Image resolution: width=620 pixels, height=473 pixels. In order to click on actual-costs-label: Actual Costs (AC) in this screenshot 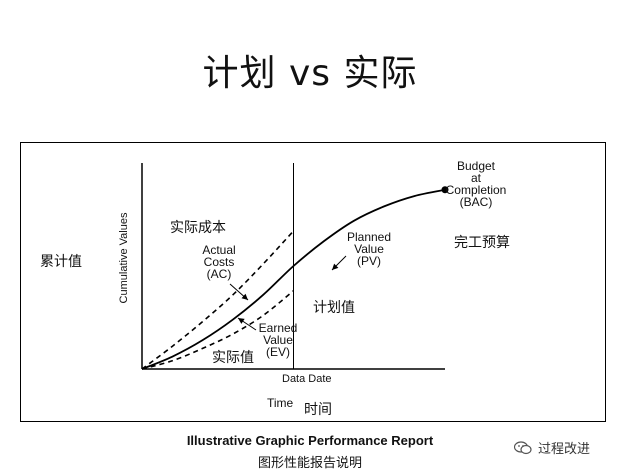, I will do `click(219, 262)`.